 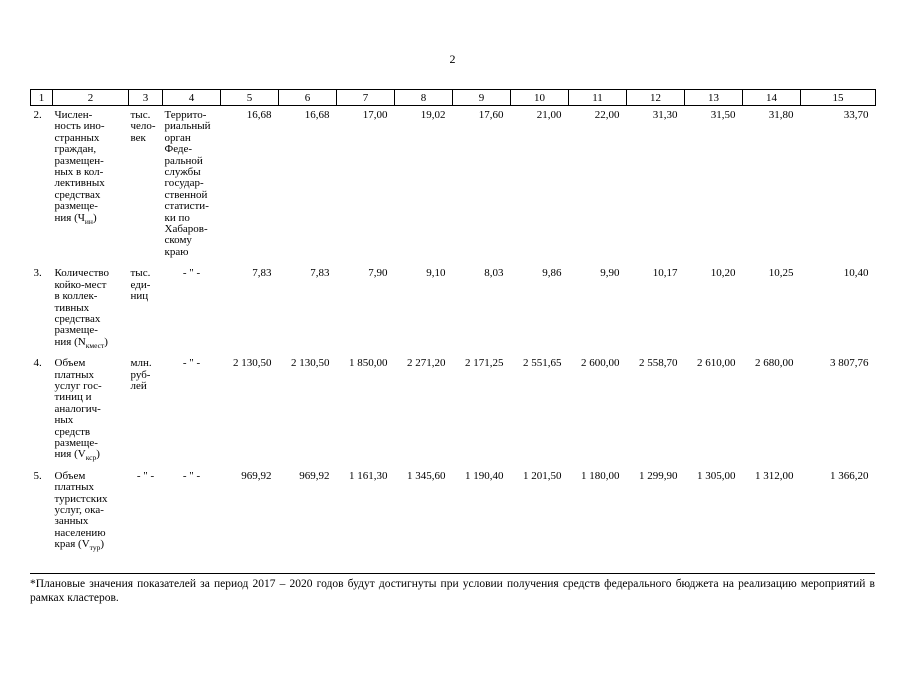 I want to click on text-line: средств, so click(x=72, y=431).